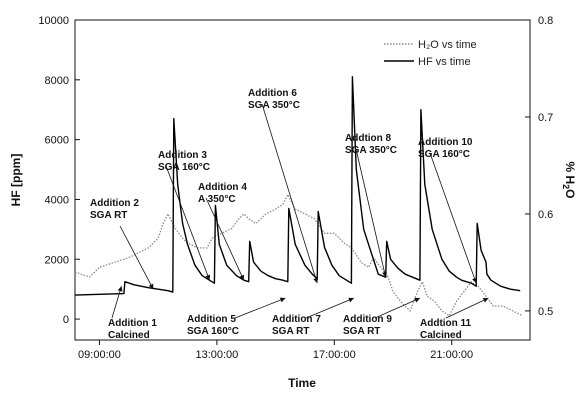 Image resolution: width=582 pixels, height=397 pixels. What do you see at coordinates (545, 21) in the screenshot?
I see `y-right-tick-label: 0.8` at bounding box center [545, 21].